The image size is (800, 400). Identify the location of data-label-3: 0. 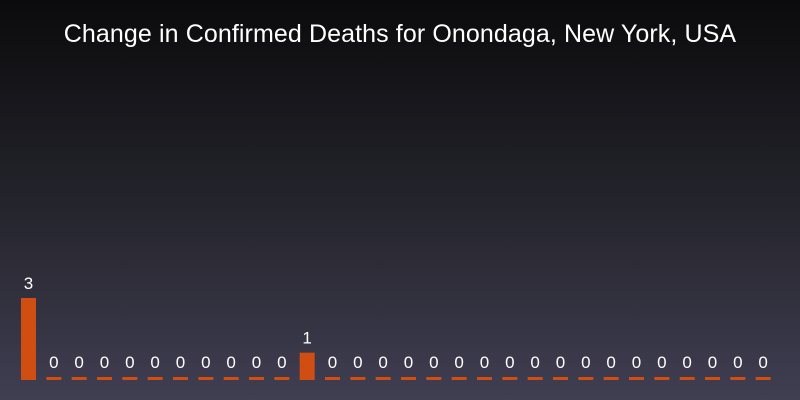
(104, 362).